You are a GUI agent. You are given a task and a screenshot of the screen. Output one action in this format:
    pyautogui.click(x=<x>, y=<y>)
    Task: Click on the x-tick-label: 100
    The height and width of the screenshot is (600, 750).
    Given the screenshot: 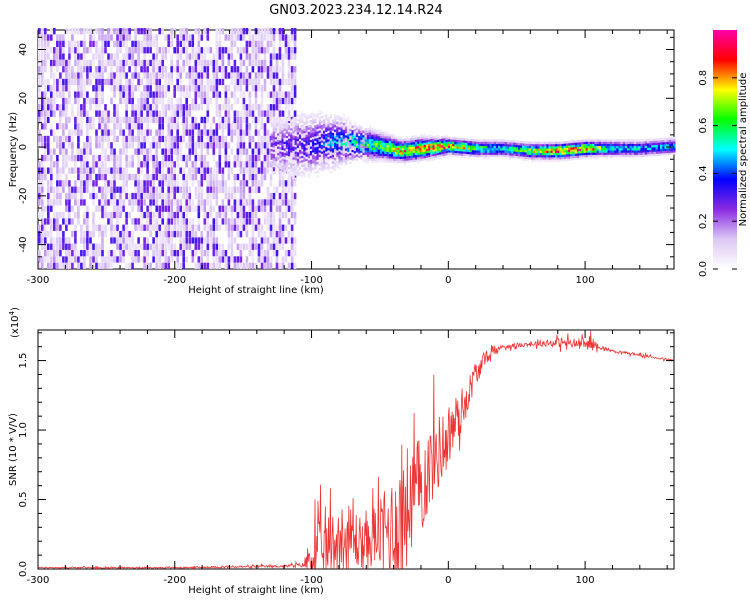 What is the action you would take?
    pyautogui.click(x=585, y=280)
    